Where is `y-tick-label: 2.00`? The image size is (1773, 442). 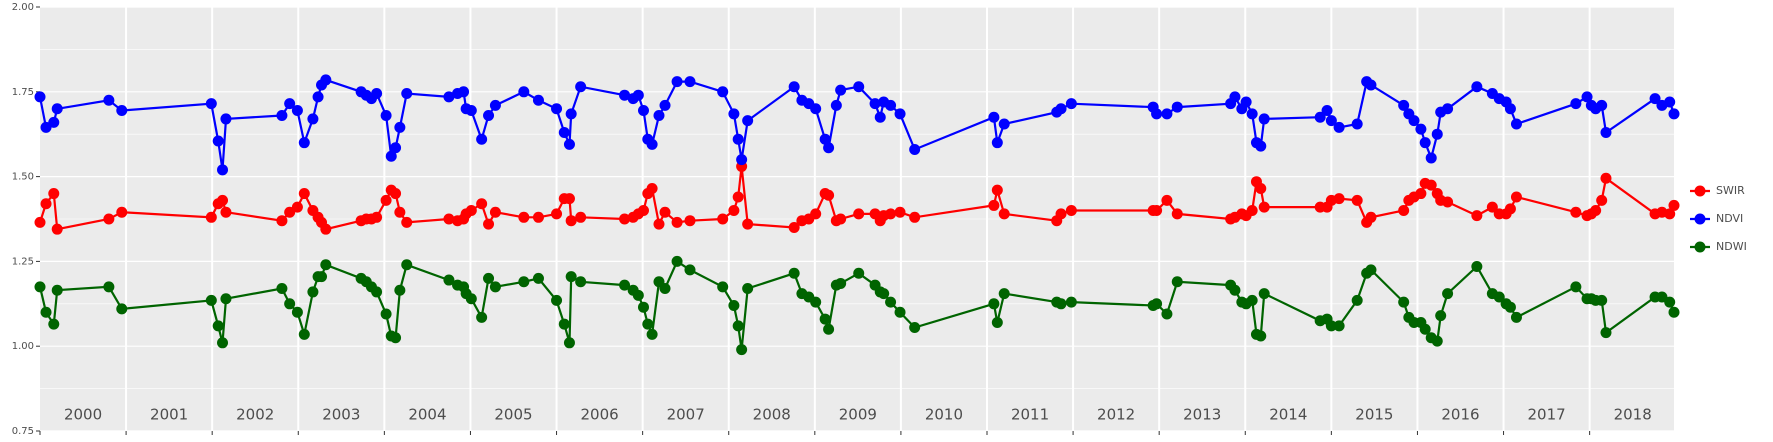
y-tick-label: 2.00 is located at coordinates (23, 7).